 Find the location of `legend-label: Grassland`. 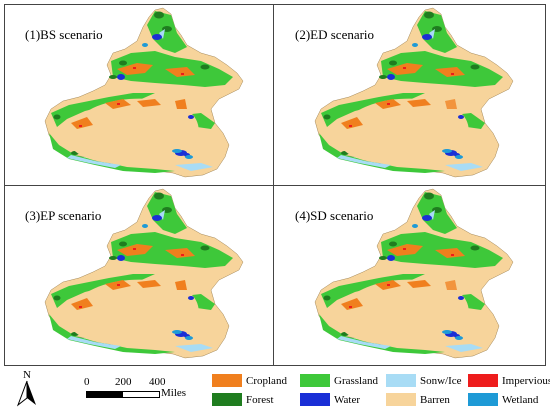

legend-label: Grassland is located at coordinates (356, 380).